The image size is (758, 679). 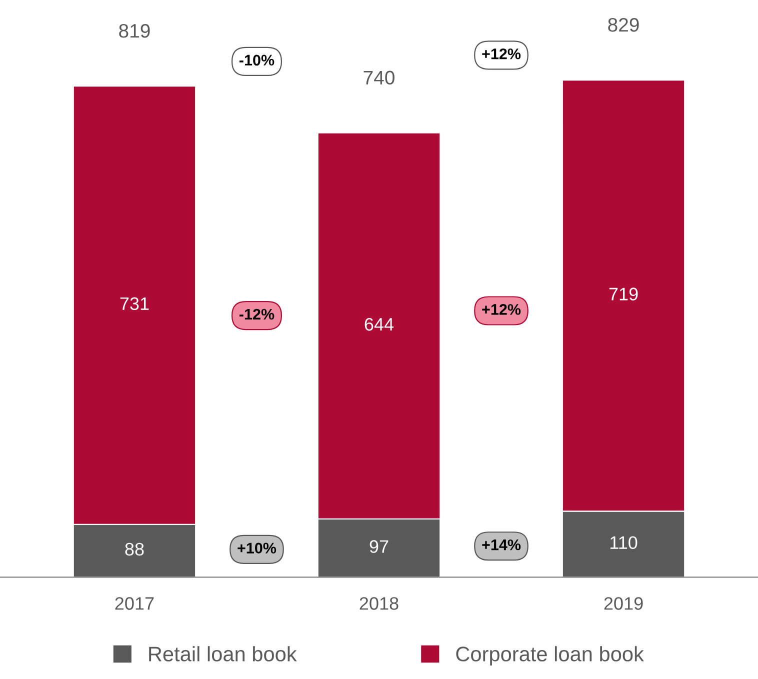 I want to click on x-tick-label: 2018, so click(x=379, y=603).